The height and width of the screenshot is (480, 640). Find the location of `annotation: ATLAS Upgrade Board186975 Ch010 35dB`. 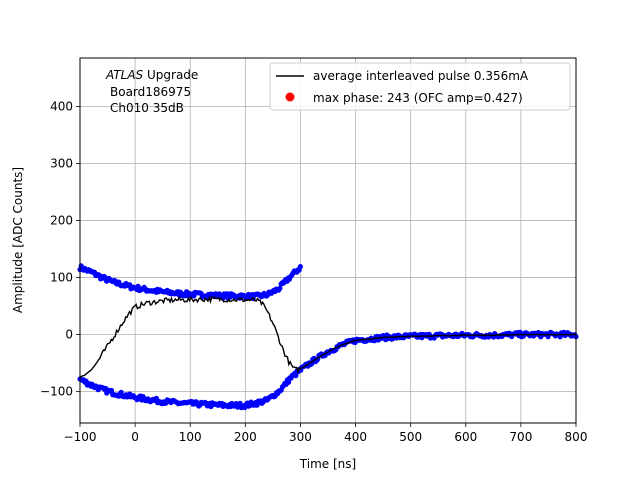

annotation: ATLAS Upgrade Board186975 Ch010 35dB is located at coordinates (151, 91).